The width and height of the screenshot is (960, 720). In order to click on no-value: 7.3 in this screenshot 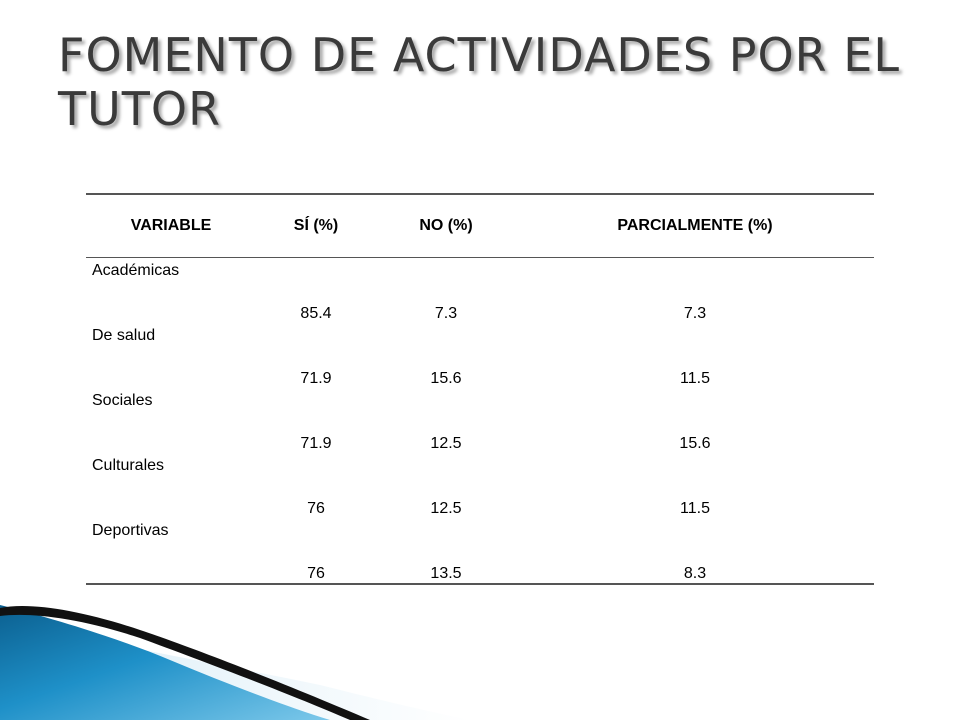, I will do `click(446, 313)`.